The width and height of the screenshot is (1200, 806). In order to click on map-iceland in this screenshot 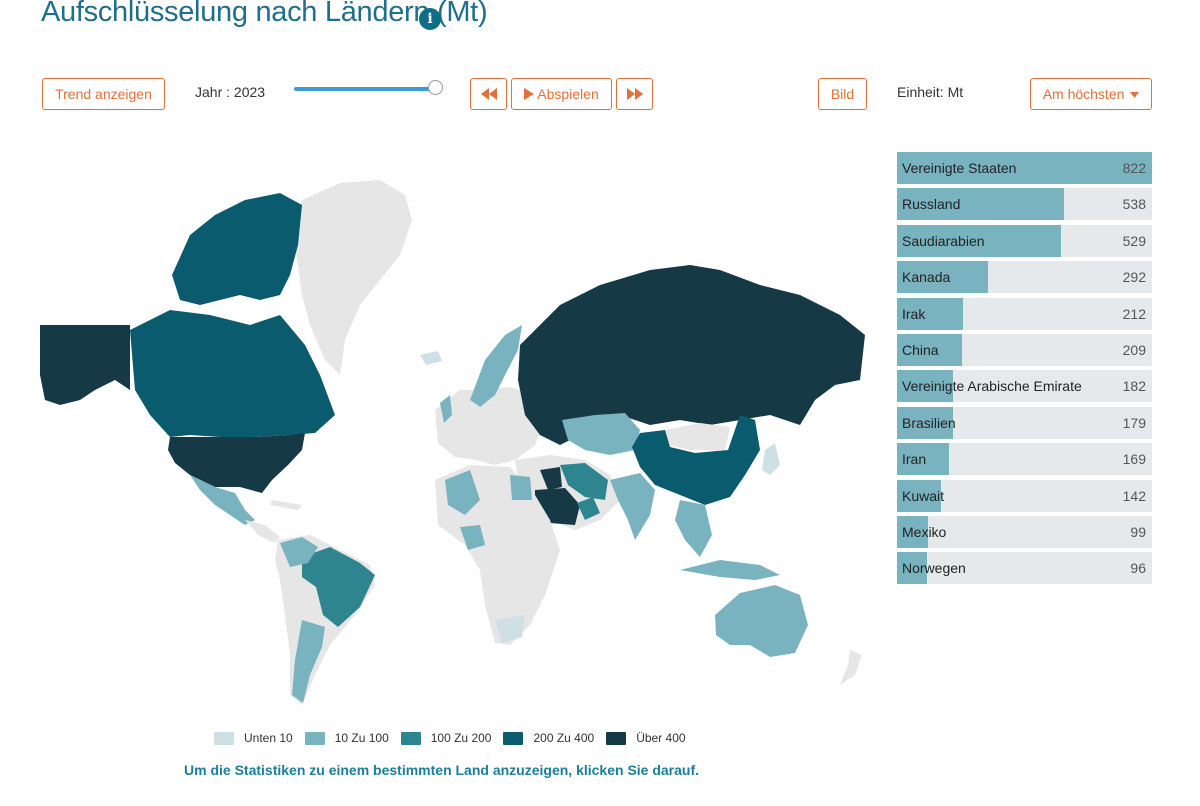, I will do `click(431, 358)`.